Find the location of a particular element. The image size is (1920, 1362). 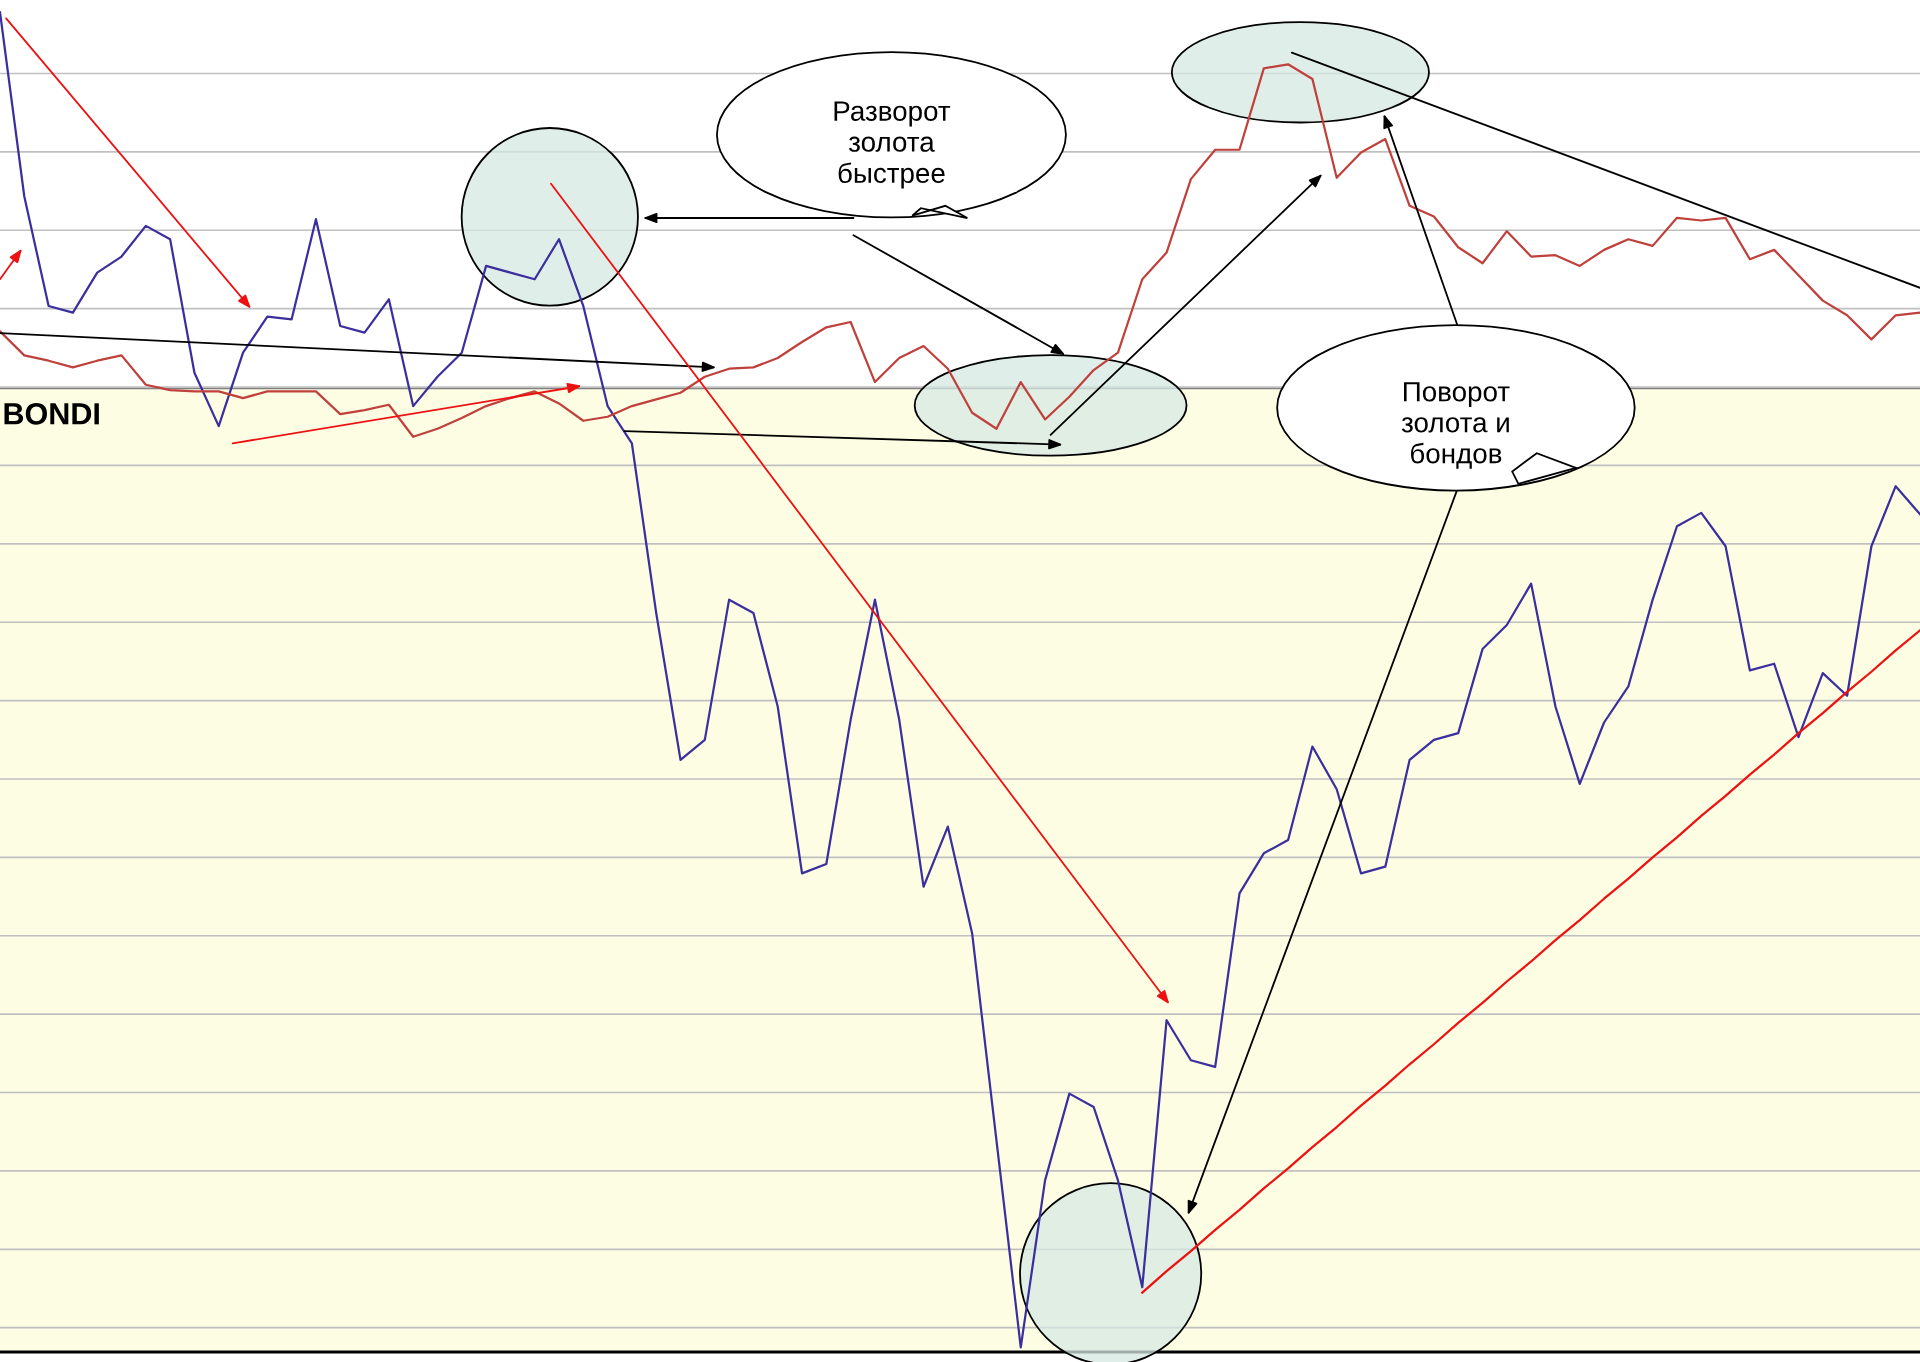

annotation: Поворот золота и бондов is located at coordinates (1455, 425).